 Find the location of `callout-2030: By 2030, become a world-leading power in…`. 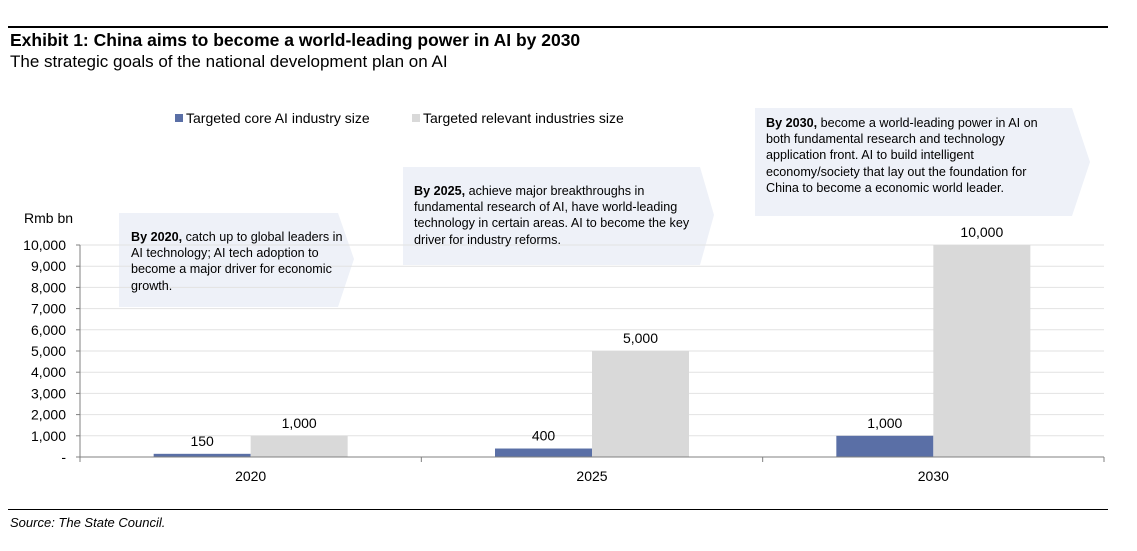

callout-2030: By 2030, become a world-leading power in… is located at coordinates (911, 155).